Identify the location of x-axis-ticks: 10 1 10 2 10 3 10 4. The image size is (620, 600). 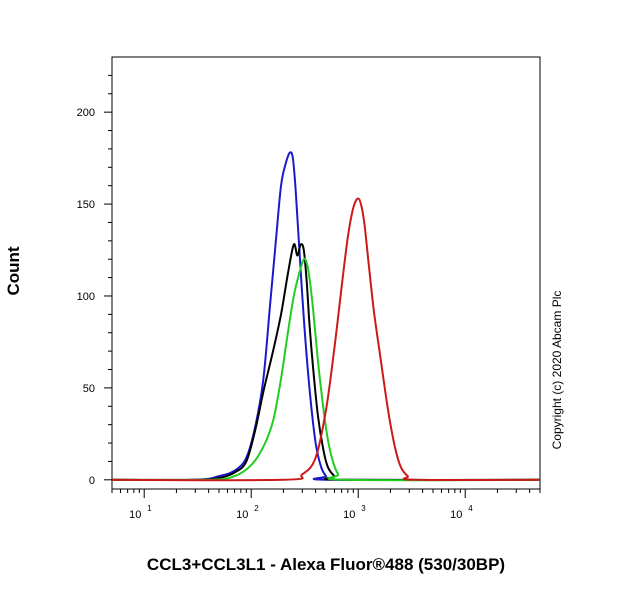
(326, 505).